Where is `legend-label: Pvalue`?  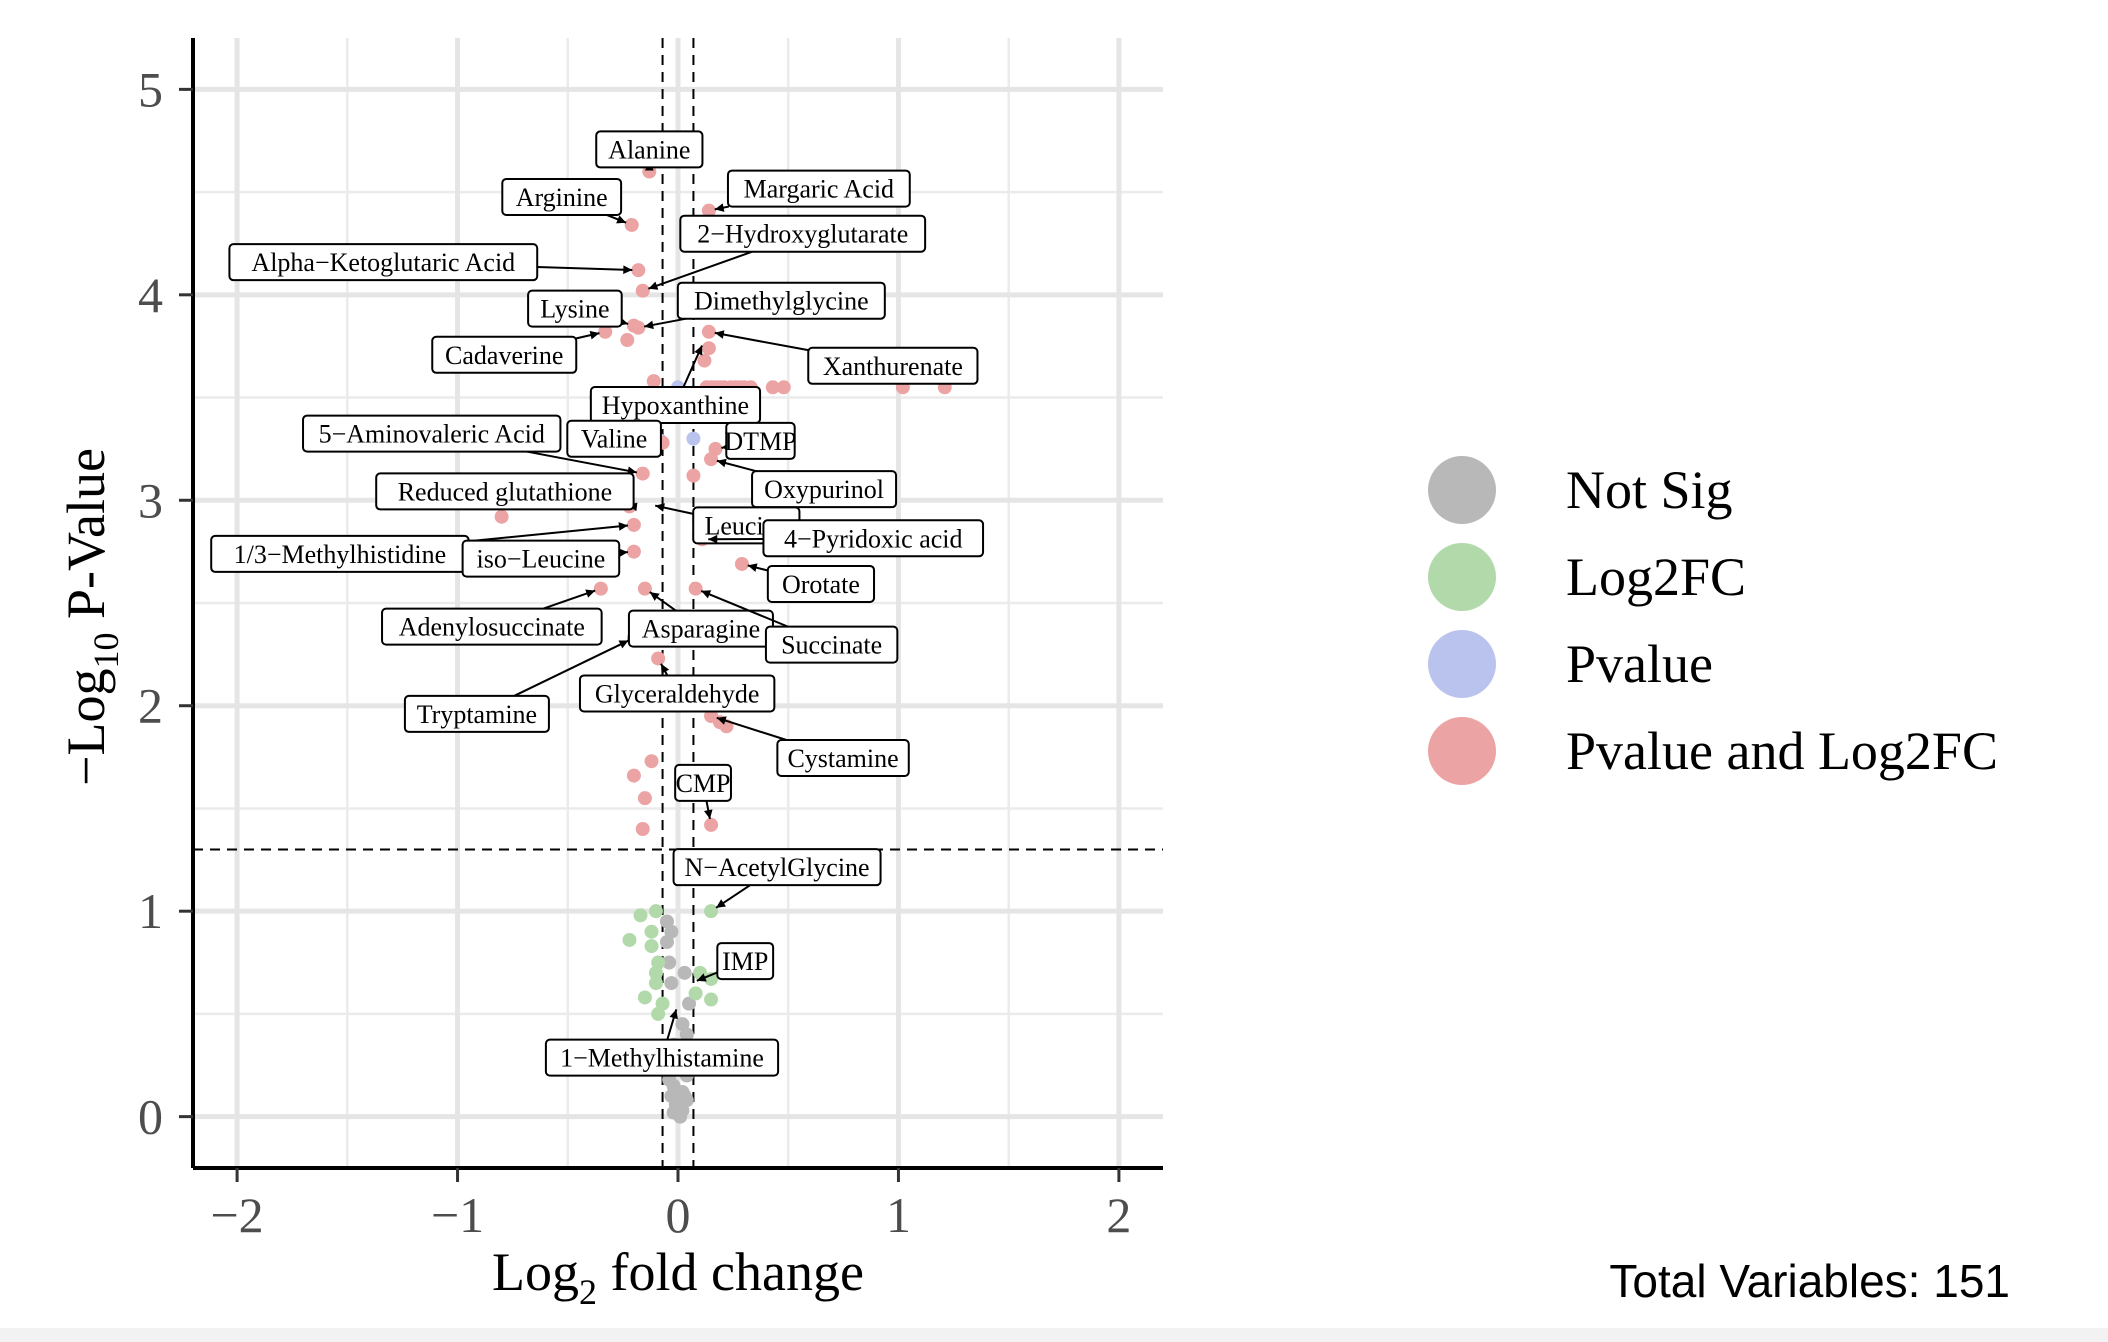 legend-label: Pvalue is located at coordinates (1639, 664).